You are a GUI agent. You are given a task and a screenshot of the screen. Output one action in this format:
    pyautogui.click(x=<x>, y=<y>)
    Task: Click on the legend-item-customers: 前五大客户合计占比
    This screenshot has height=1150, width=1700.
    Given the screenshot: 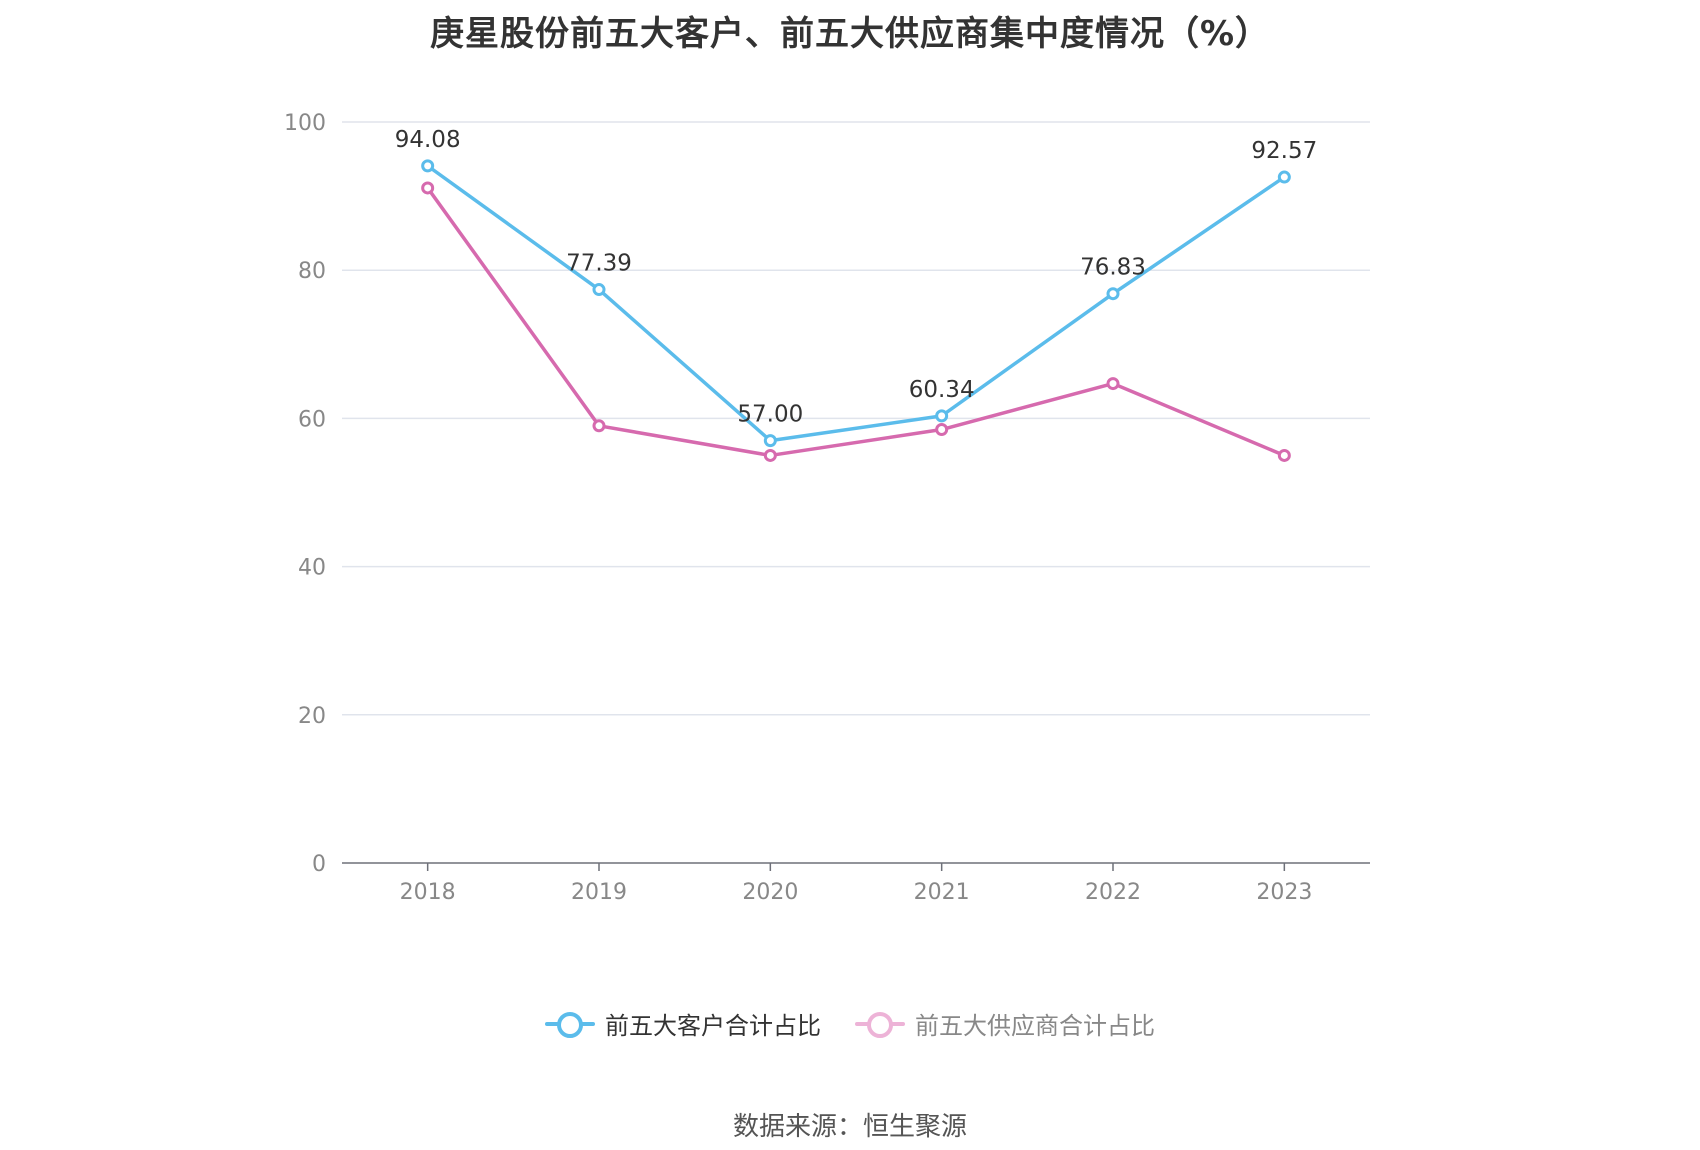 What is the action you would take?
    pyautogui.click(x=683, y=1023)
    